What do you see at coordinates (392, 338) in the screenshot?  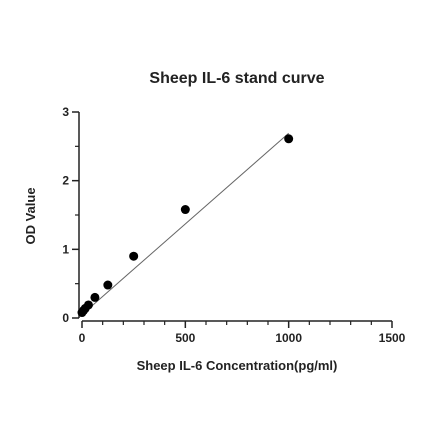 I see `x-tick-label: 1500` at bounding box center [392, 338].